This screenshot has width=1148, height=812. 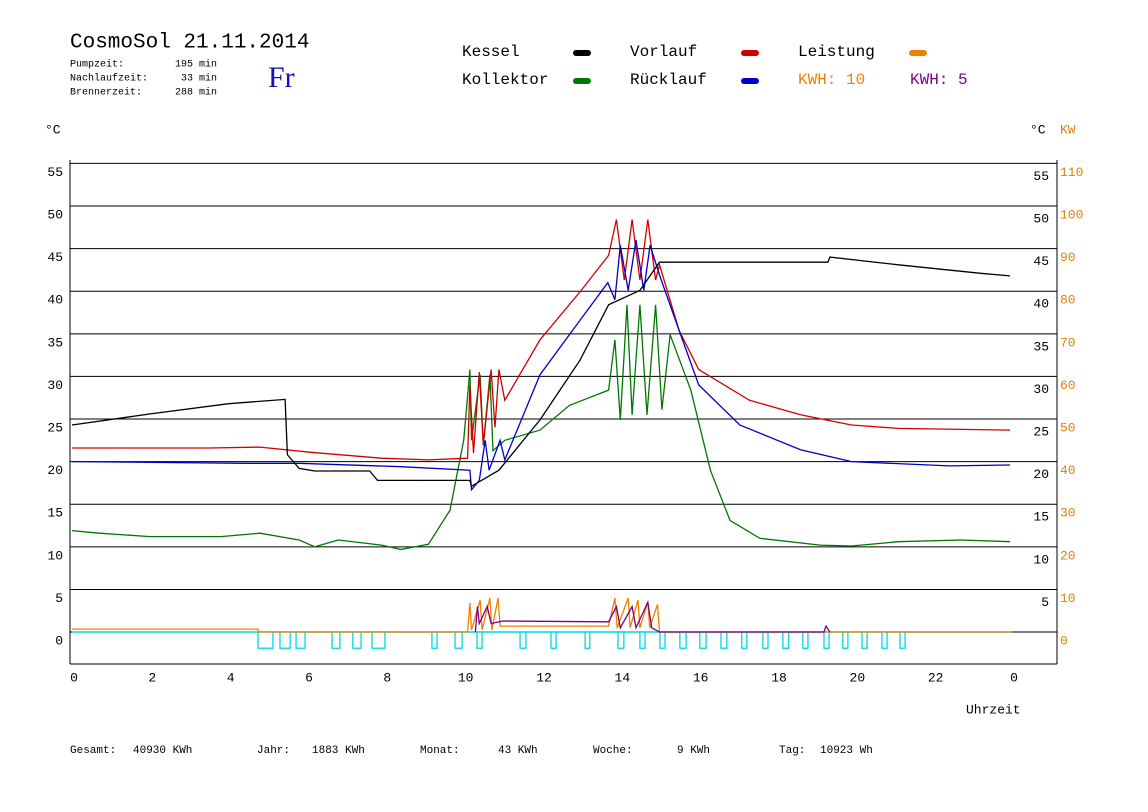 What do you see at coordinates (338, 751) in the screenshot?
I see `footer-value: 1883 KWh` at bounding box center [338, 751].